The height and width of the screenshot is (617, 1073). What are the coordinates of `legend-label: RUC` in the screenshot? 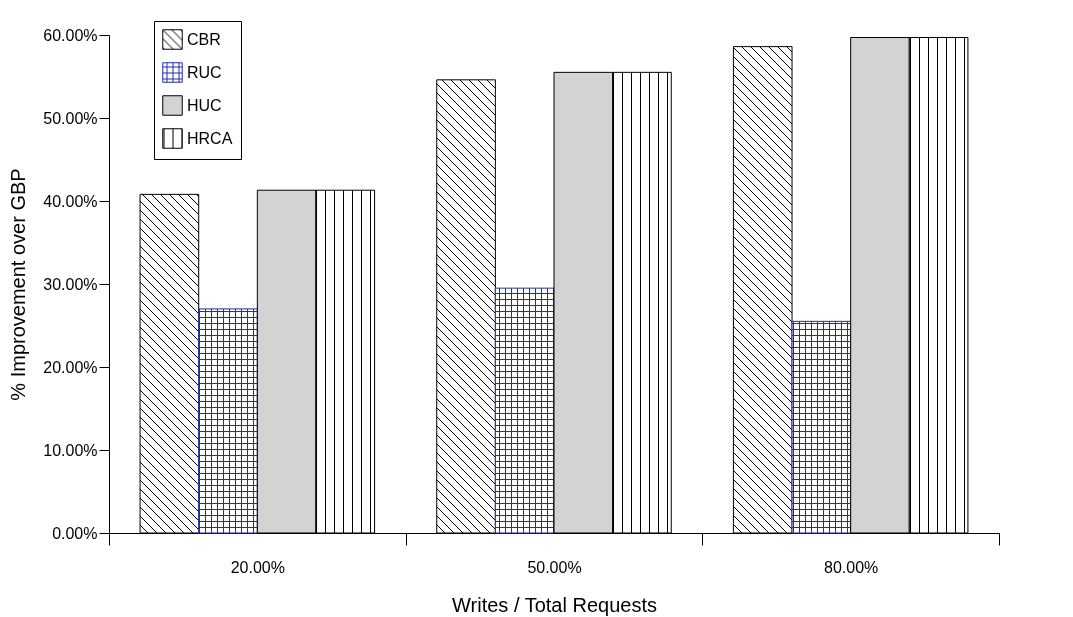 It's located at (204, 72).